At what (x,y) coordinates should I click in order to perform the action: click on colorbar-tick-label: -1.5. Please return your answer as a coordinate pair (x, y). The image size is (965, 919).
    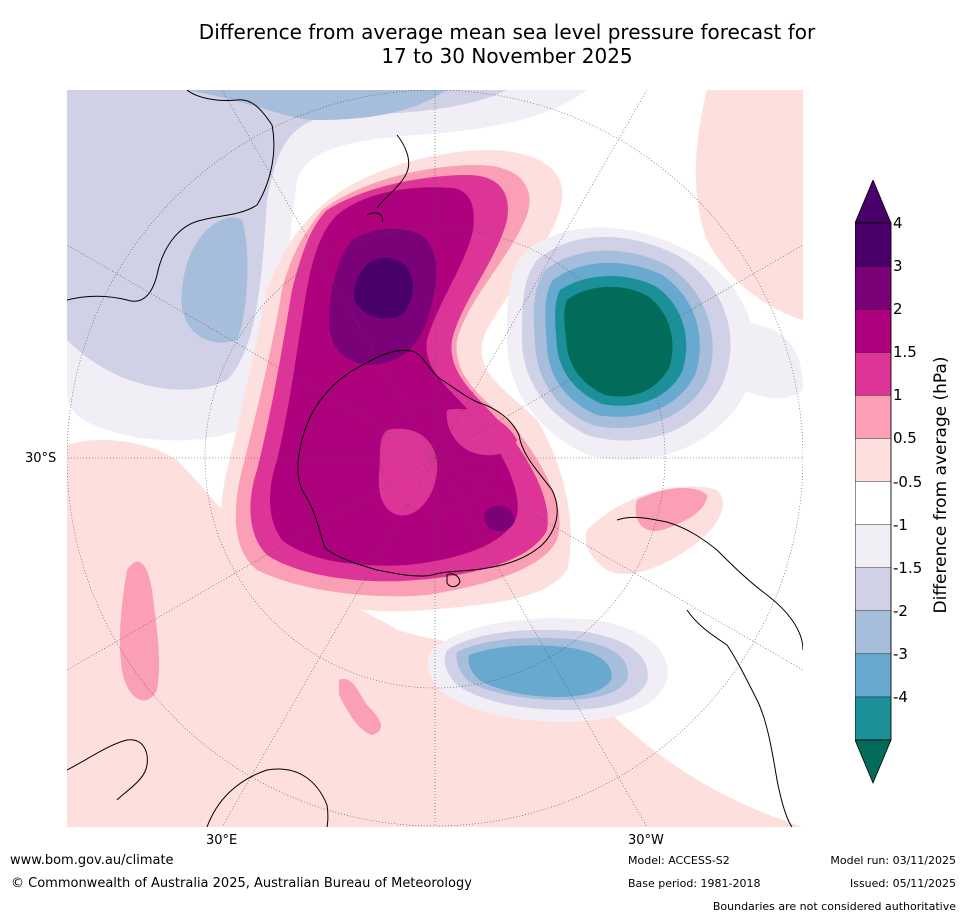
    Looking at the image, I should click on (908, 567).